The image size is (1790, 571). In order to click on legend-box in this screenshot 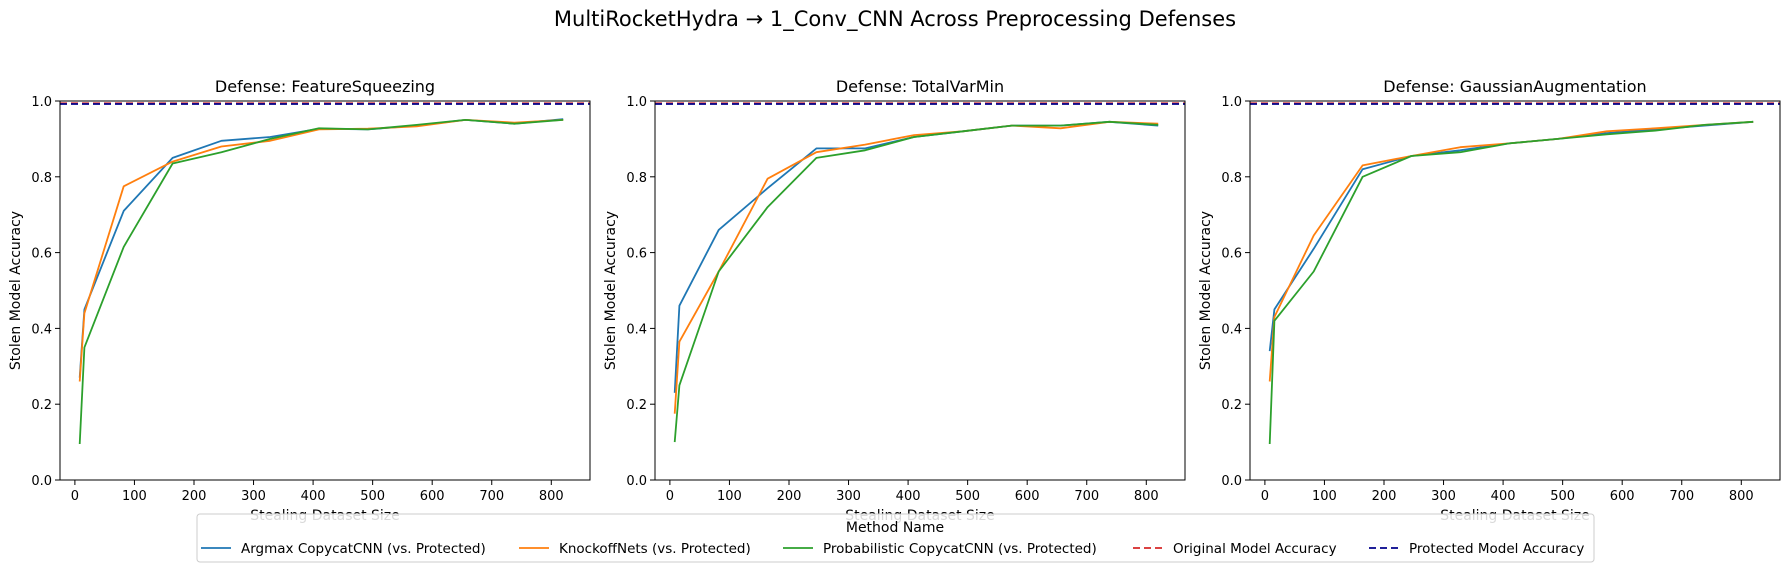, I will do `click(895, 538)`.